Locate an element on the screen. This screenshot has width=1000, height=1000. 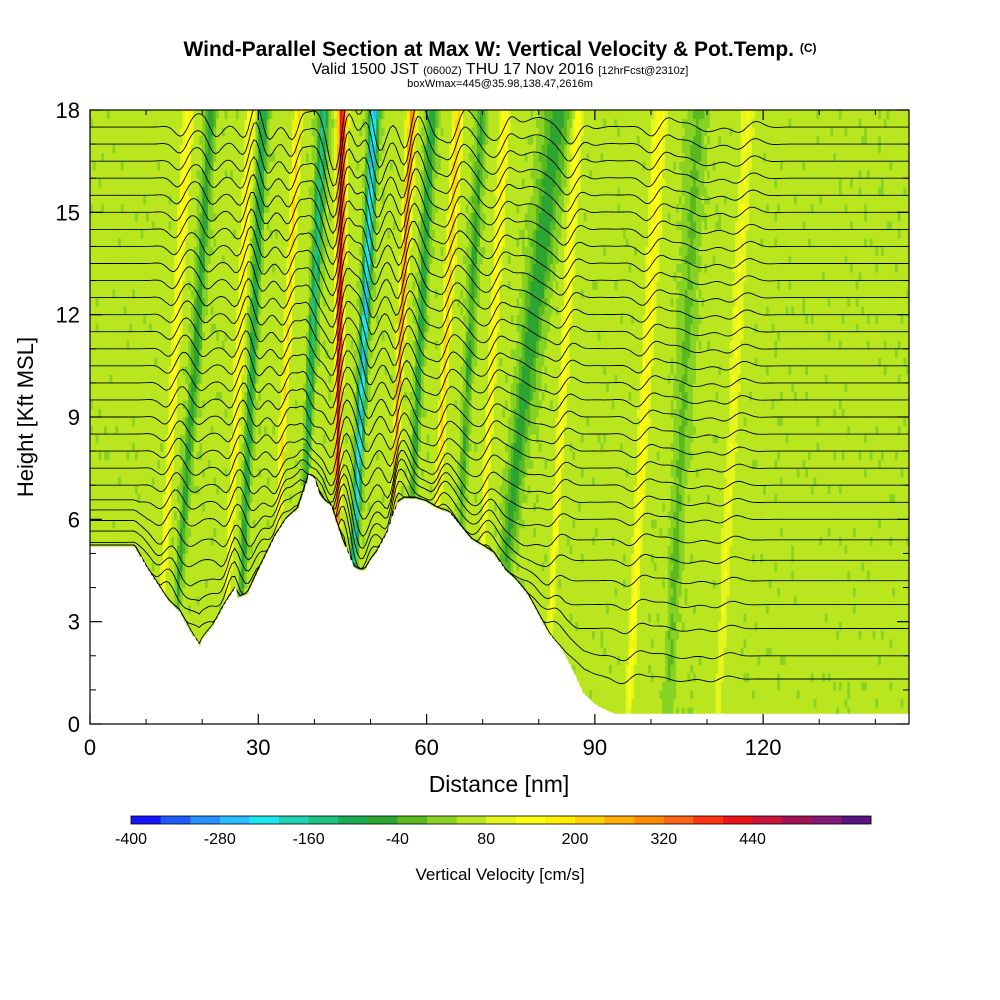
colorbar-tick-label: 80 is located at coordinates (486, 839).